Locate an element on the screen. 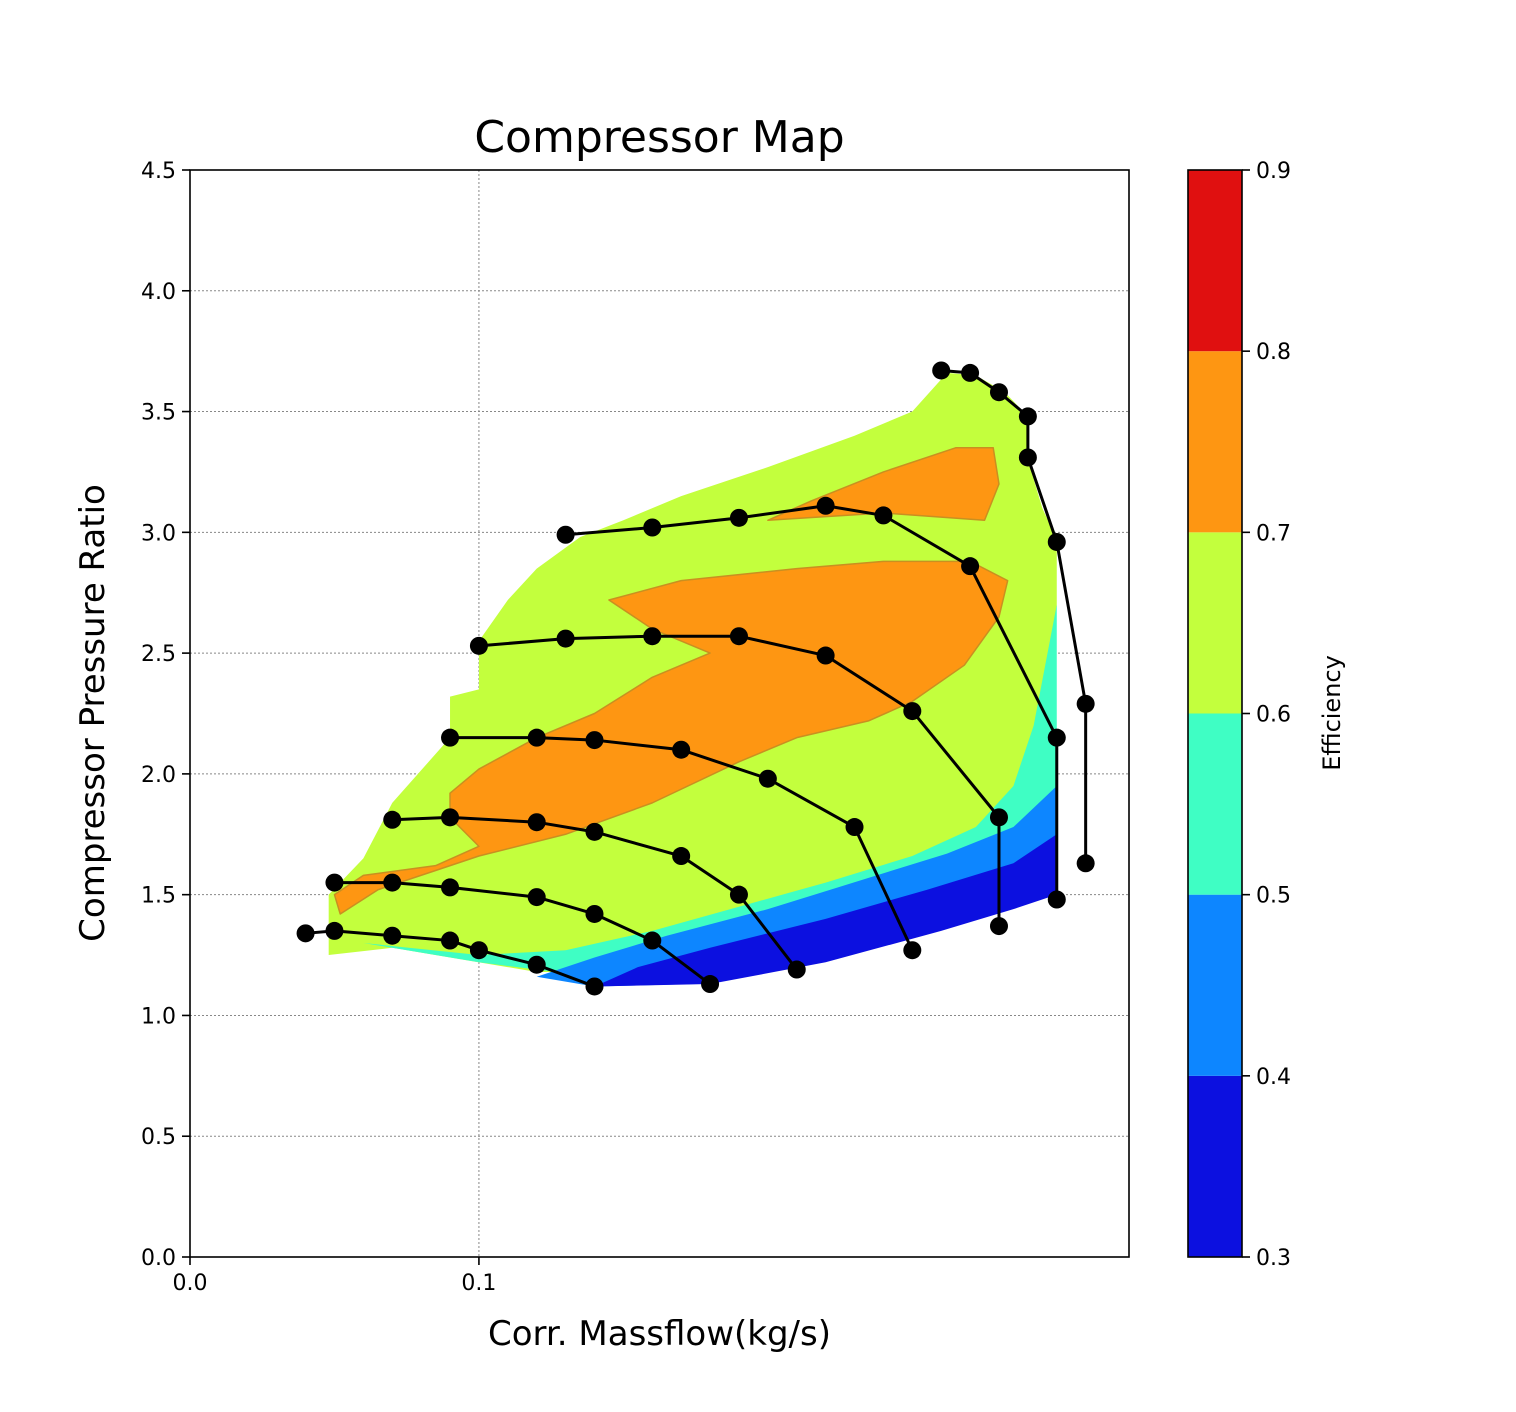 This screenshot has width=1516, height=1412. y-tick-label-3: 1.5 is located at coordinates (158, 896).